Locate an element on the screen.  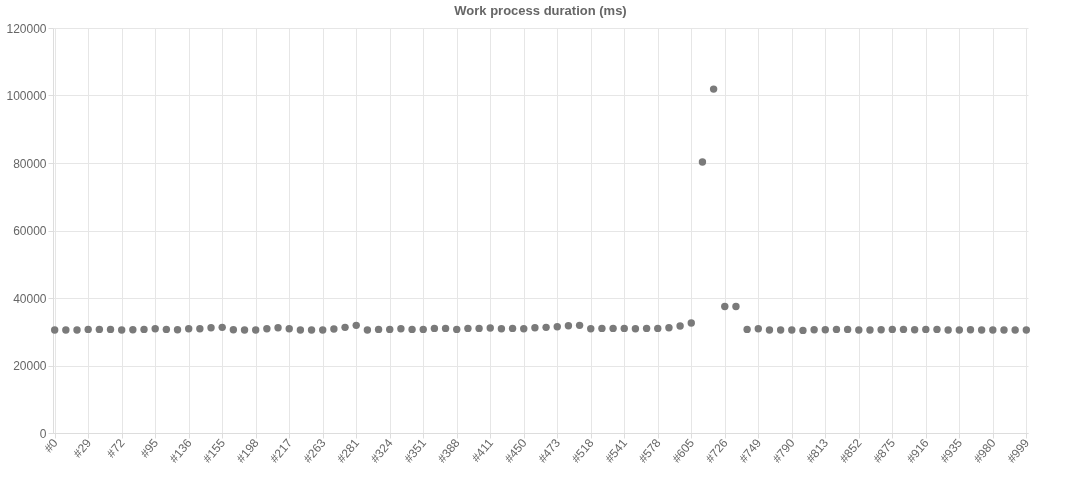
y-tick-label: 20000 is located at coordinates (30, 366).